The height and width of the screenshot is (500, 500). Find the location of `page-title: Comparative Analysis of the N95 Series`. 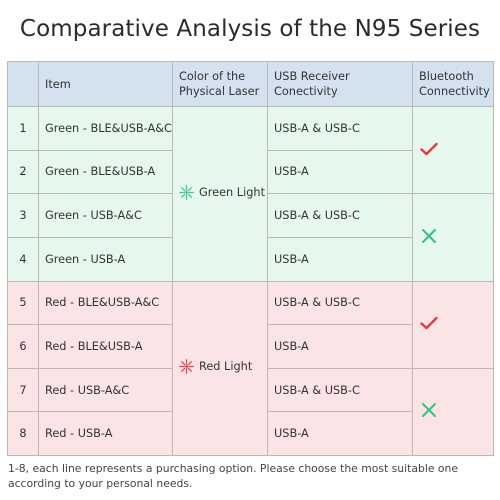

page-title: Comparative Analysis of the N95 Series is located at coordinates (250, 29).